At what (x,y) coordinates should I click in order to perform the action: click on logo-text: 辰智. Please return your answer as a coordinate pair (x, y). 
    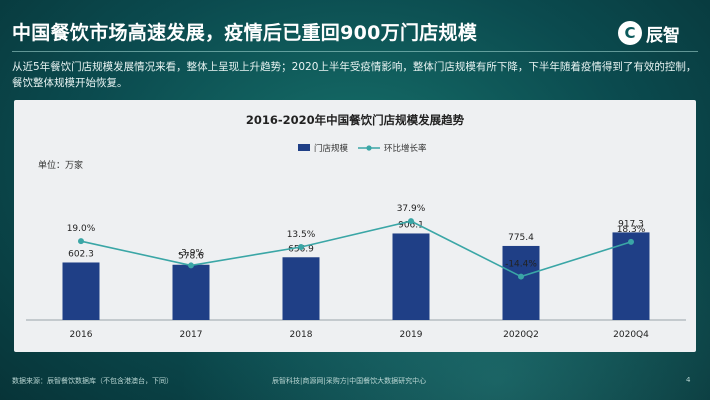
    Looking at the image, I should click on (663, 35).